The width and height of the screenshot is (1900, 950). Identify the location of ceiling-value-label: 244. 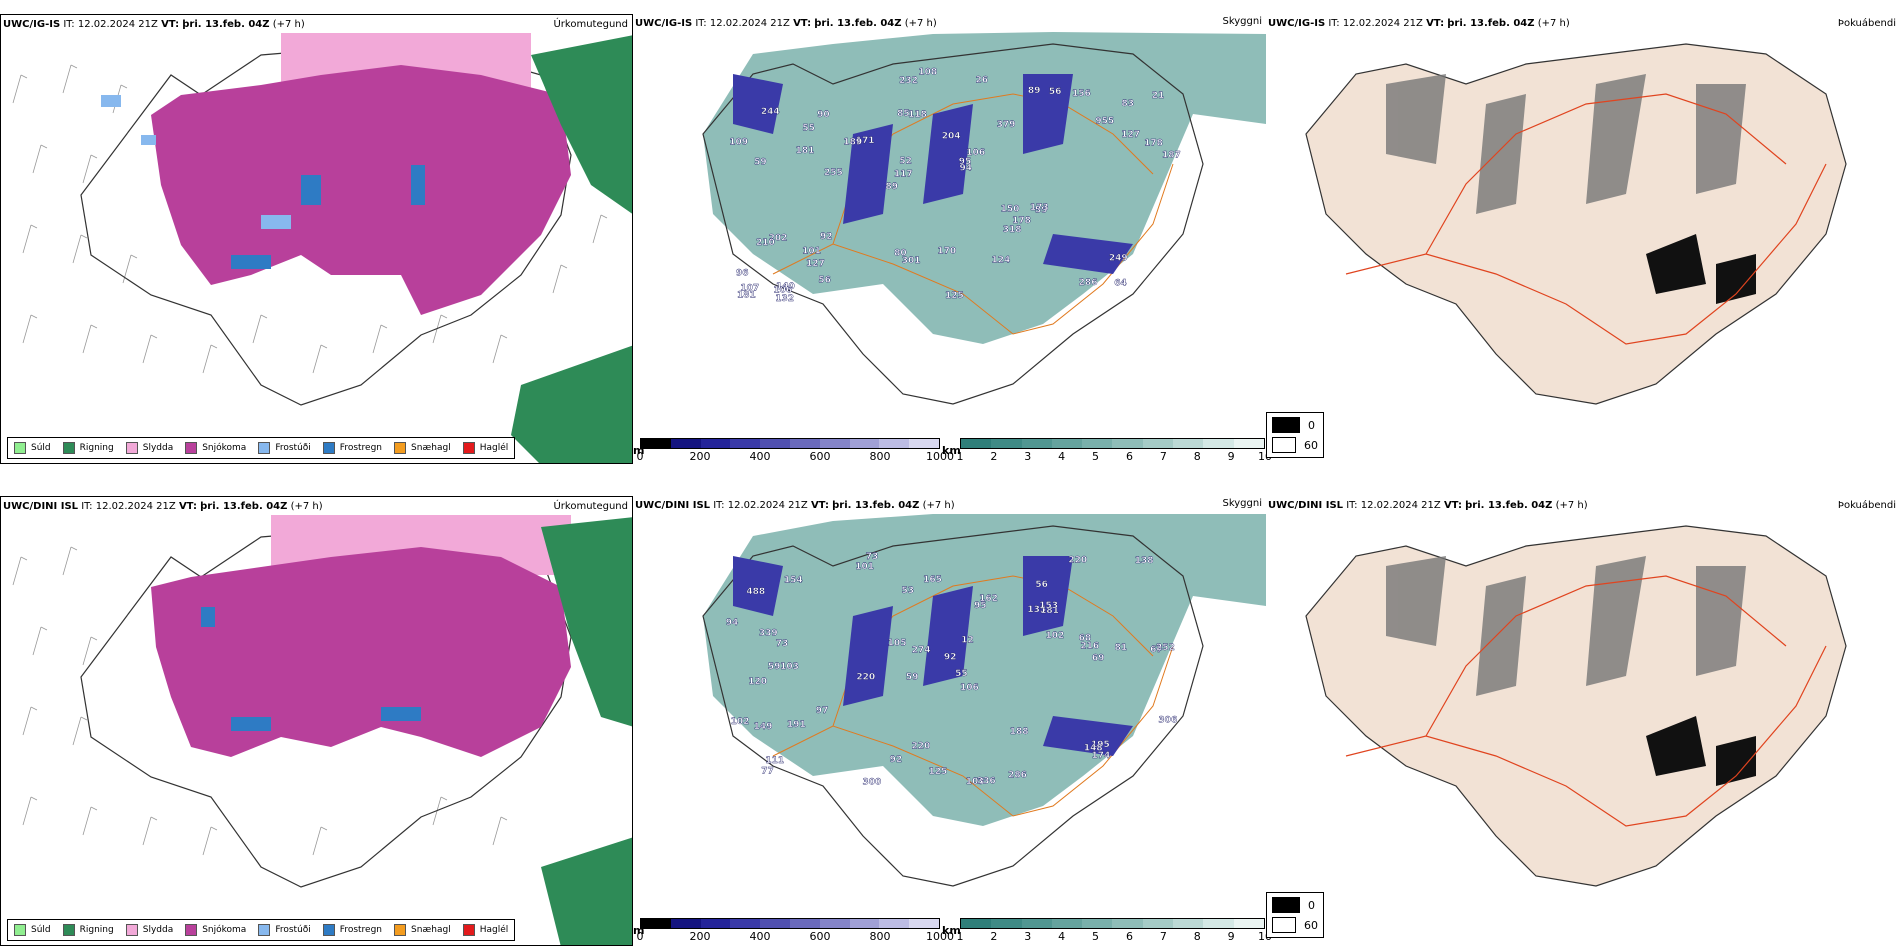
(770, 112).